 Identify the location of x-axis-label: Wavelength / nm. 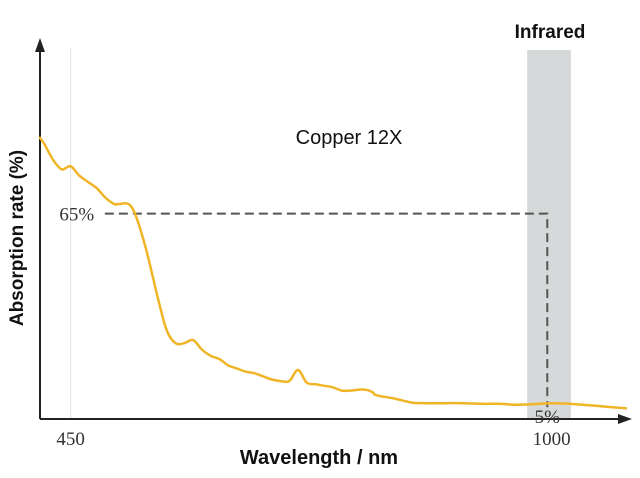
(319, 458).